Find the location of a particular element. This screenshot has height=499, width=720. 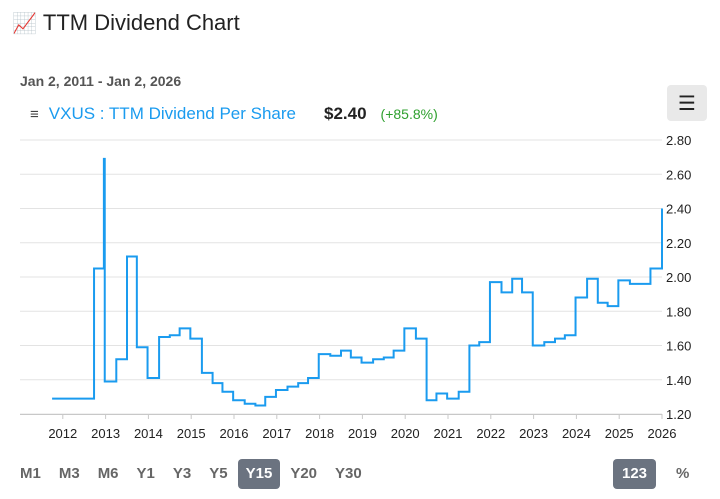

x-tick-label: 2019 is located at coordinates (362, 433).